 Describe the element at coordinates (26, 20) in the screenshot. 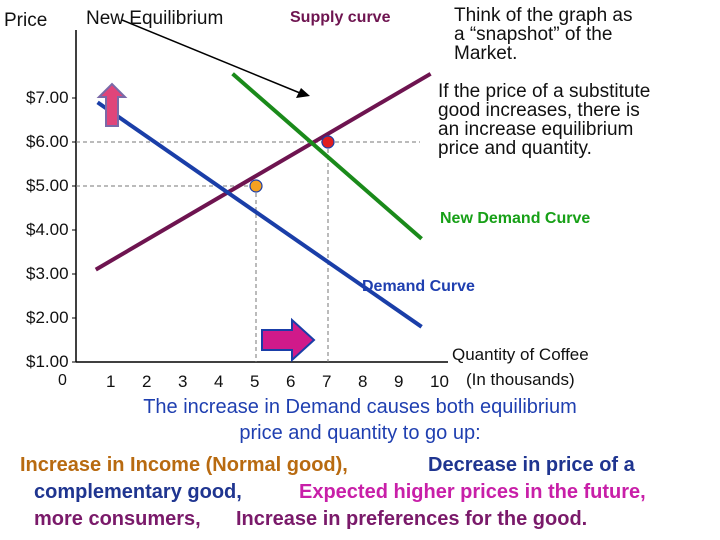

I see `y-axis-label: Price` at that location.